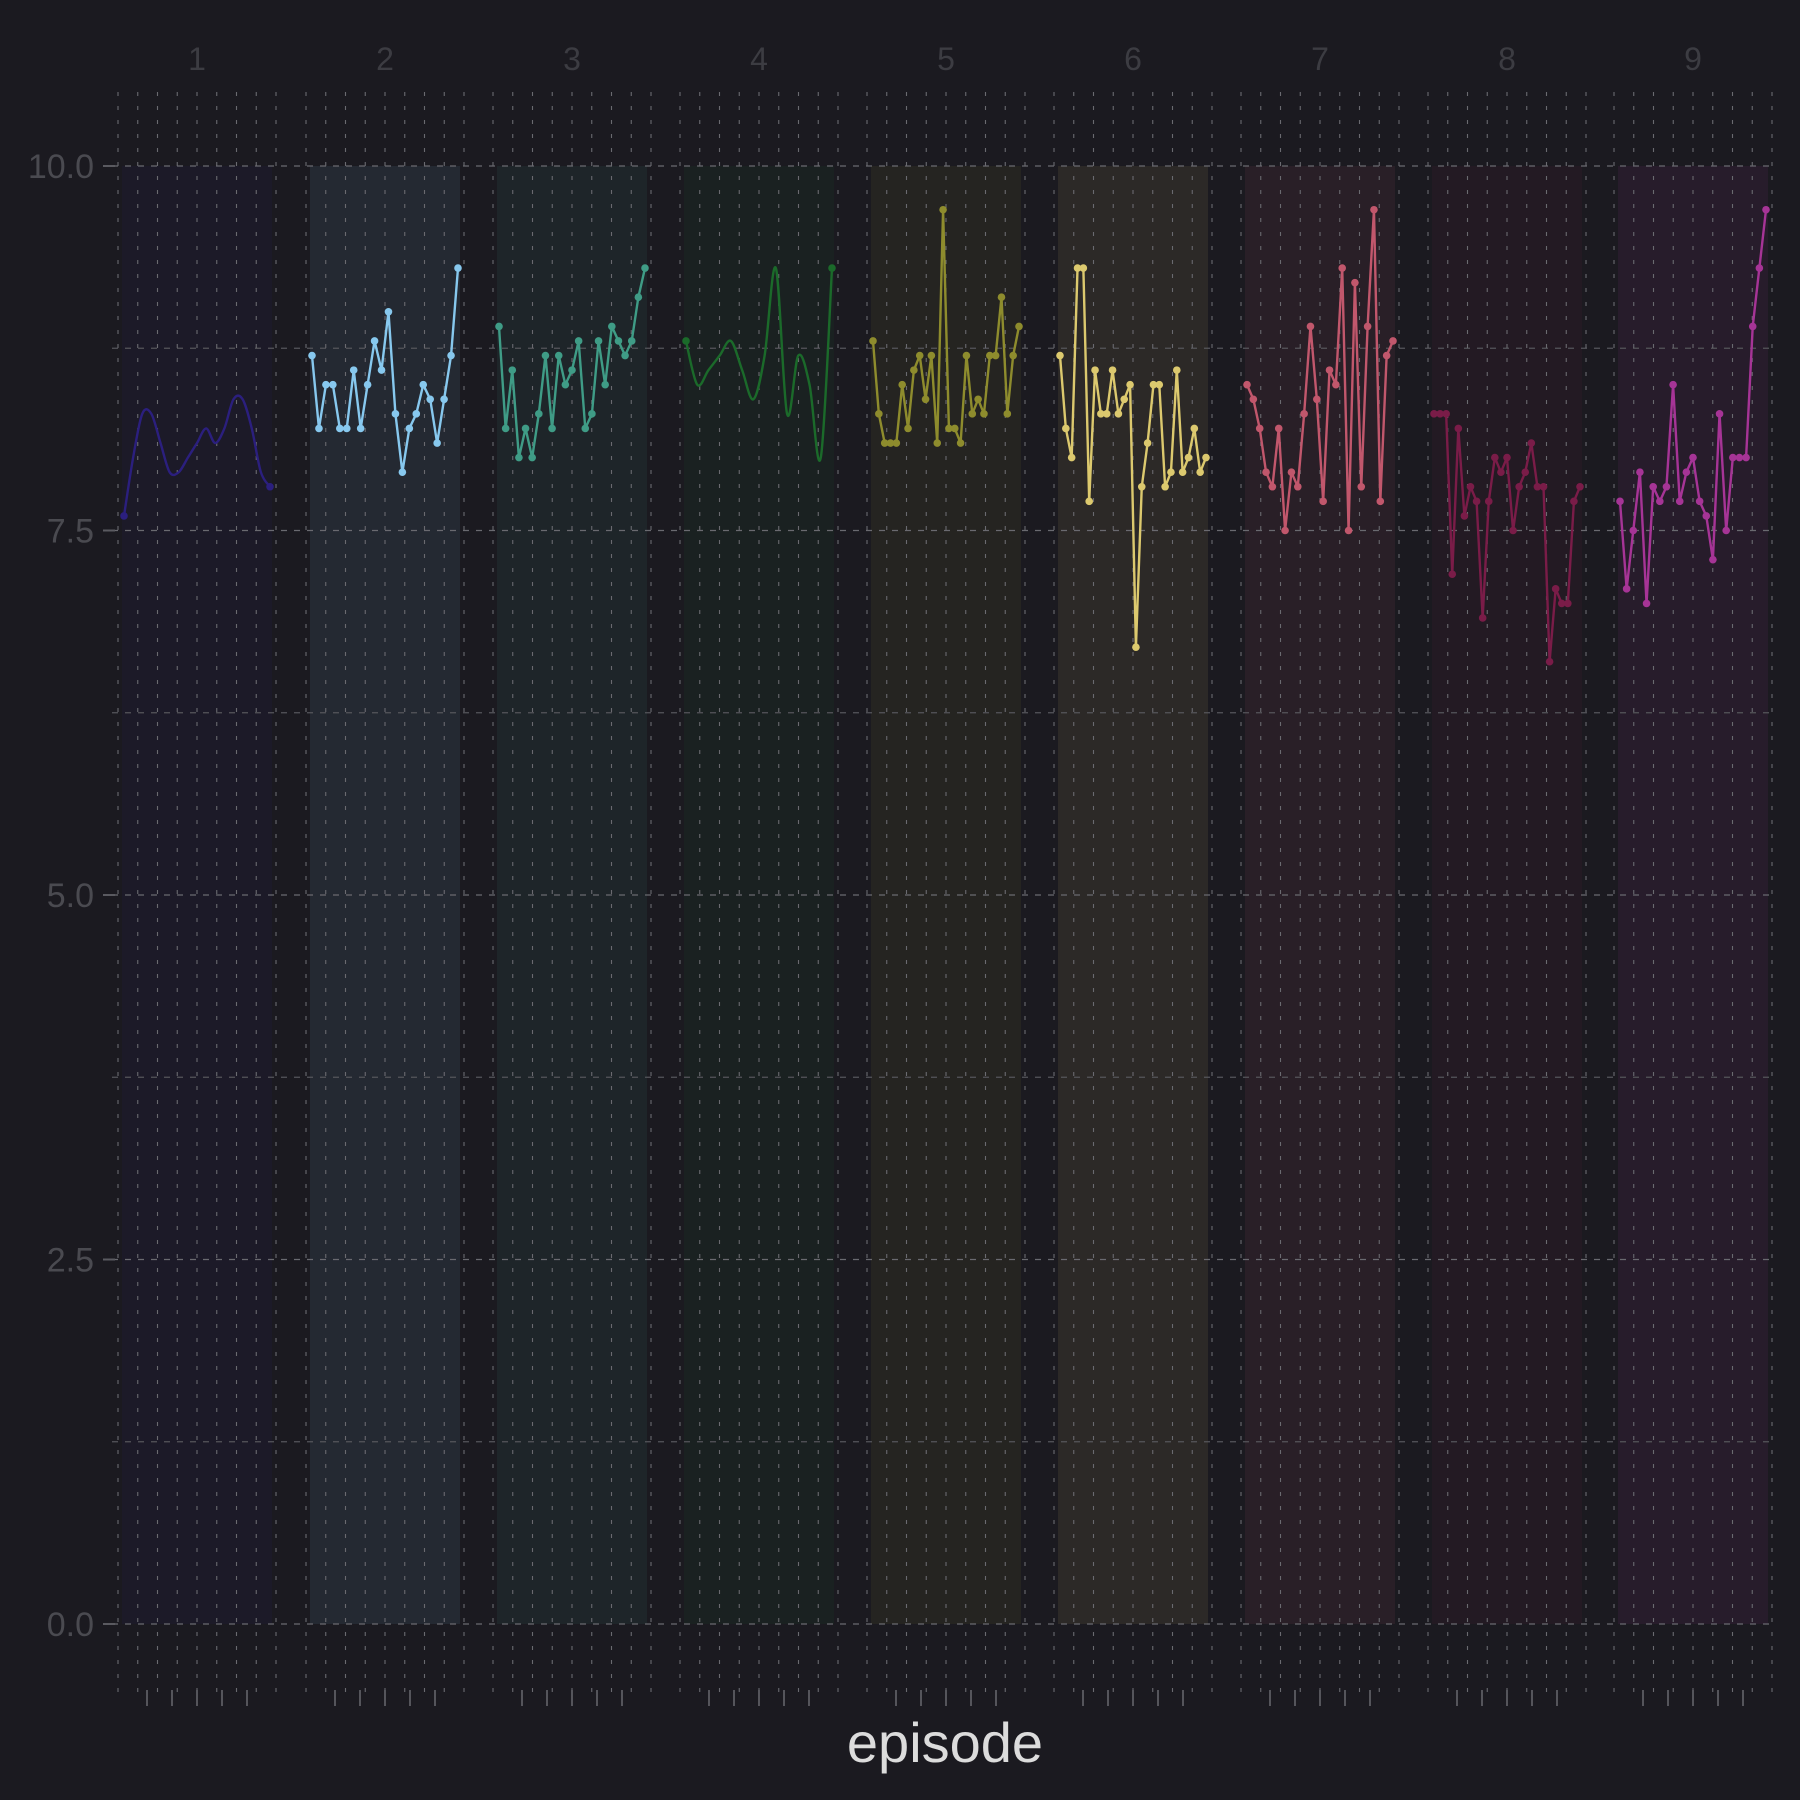  What do you see at coordinates (759, 59) in the screenshot?
I see `facet-label-4: 4` at bounding box center [759, 59].